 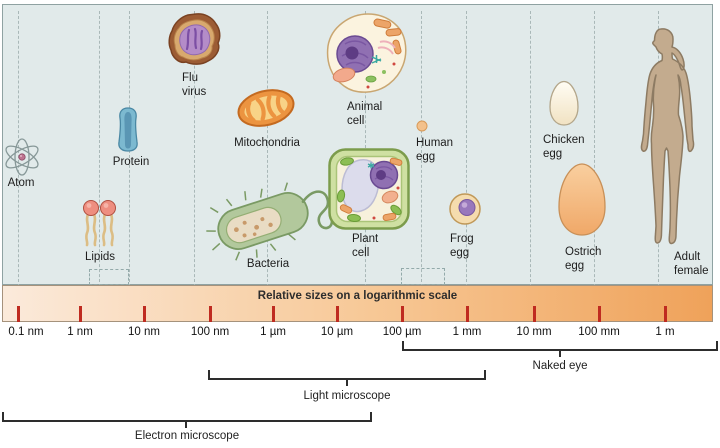 What do you see at coordinates (583, 259) in the screenshot?
I see `ostrich-egg-label: Ostrich egg` at bounding box center [583, 259].